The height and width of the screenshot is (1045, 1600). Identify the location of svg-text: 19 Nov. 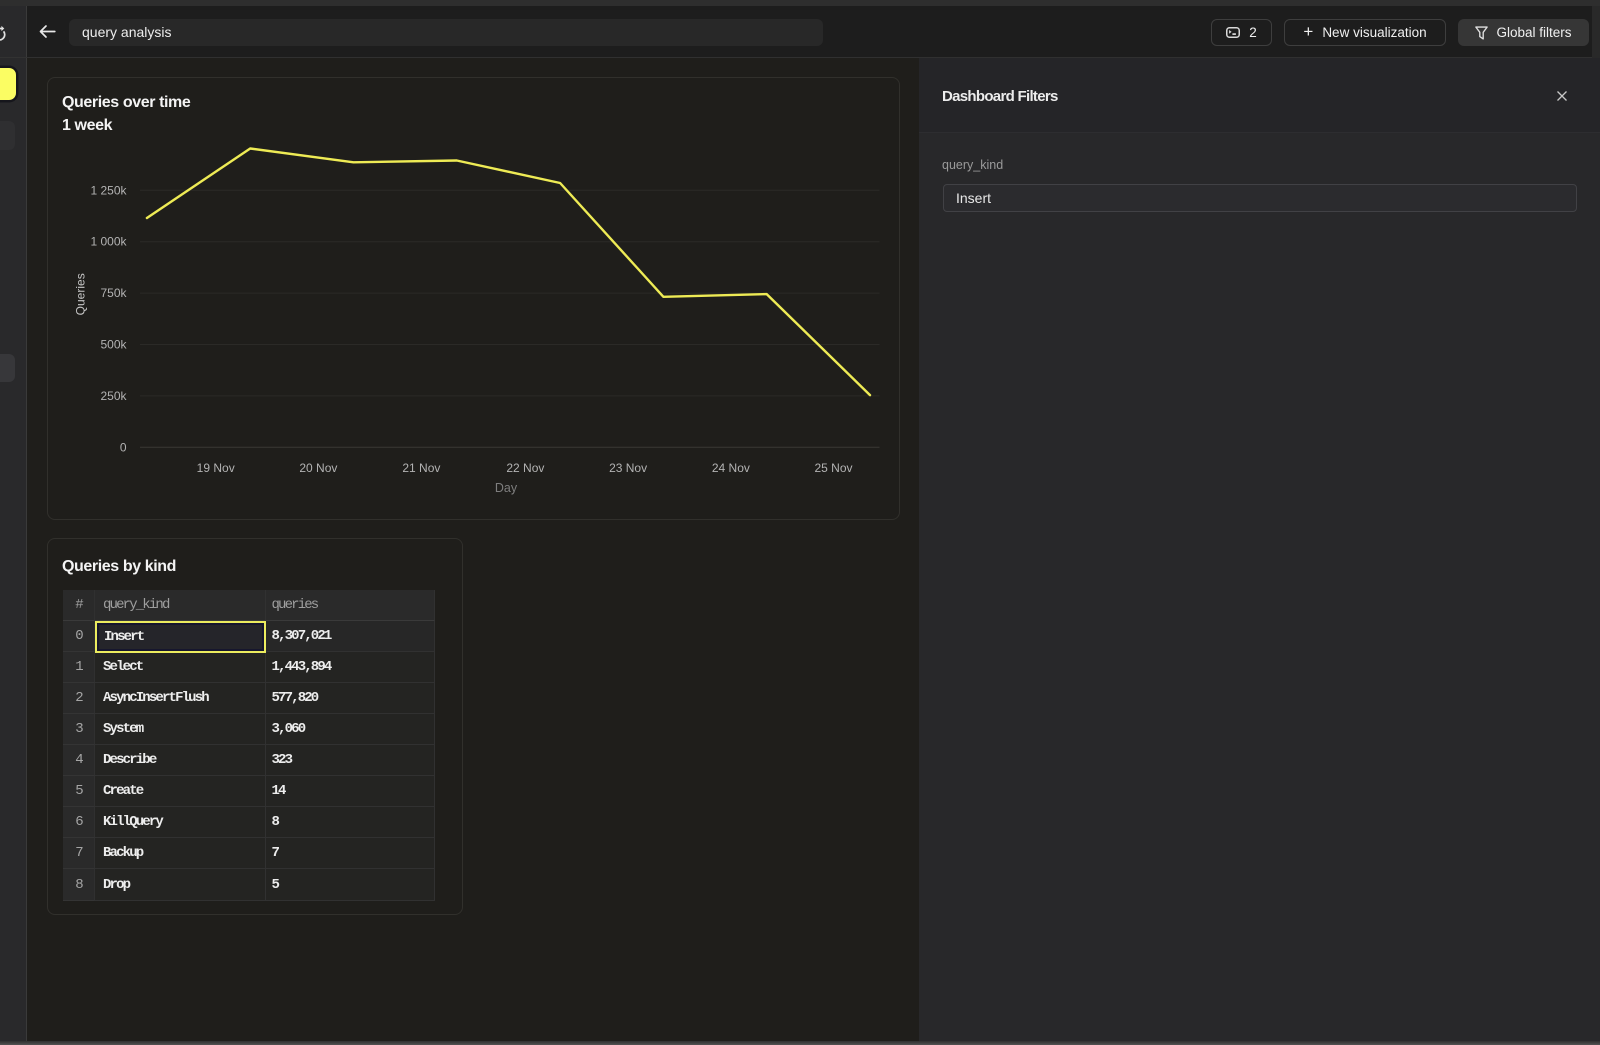
(216, 468).